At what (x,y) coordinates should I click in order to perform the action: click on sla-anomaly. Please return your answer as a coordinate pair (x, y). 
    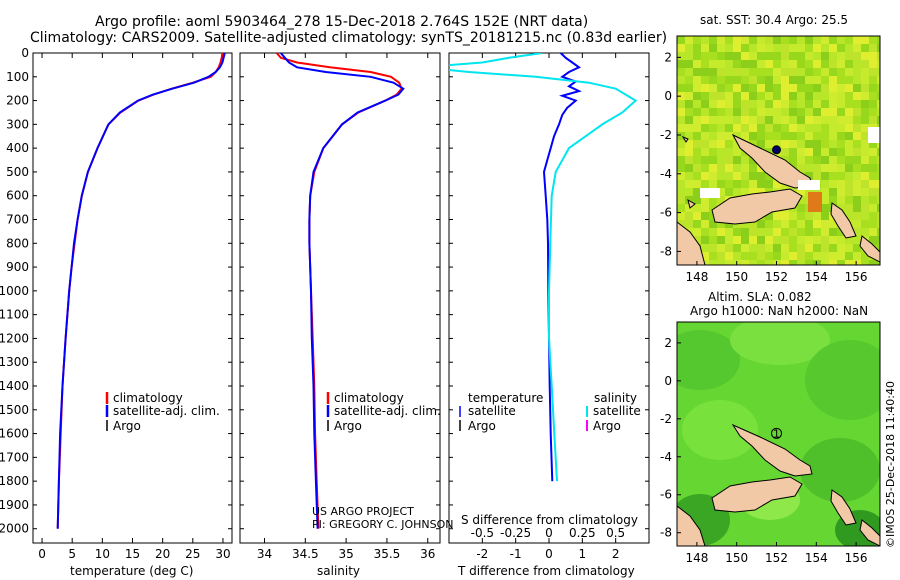
    Looking at the image, I should click on (720, 430).